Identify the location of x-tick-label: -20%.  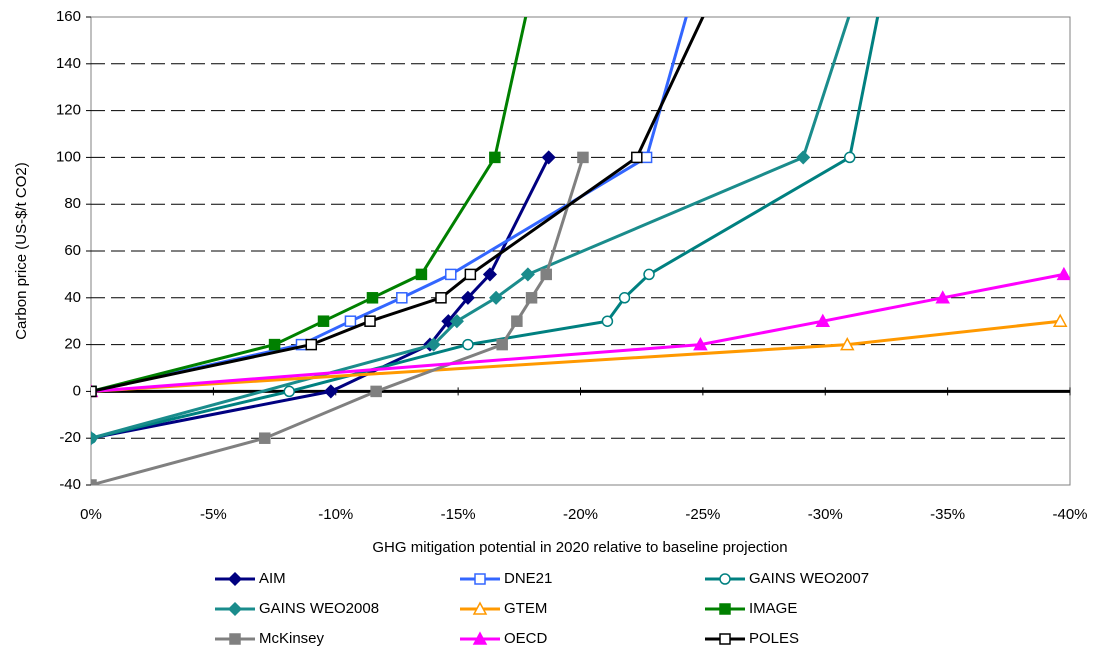
(580, 514).